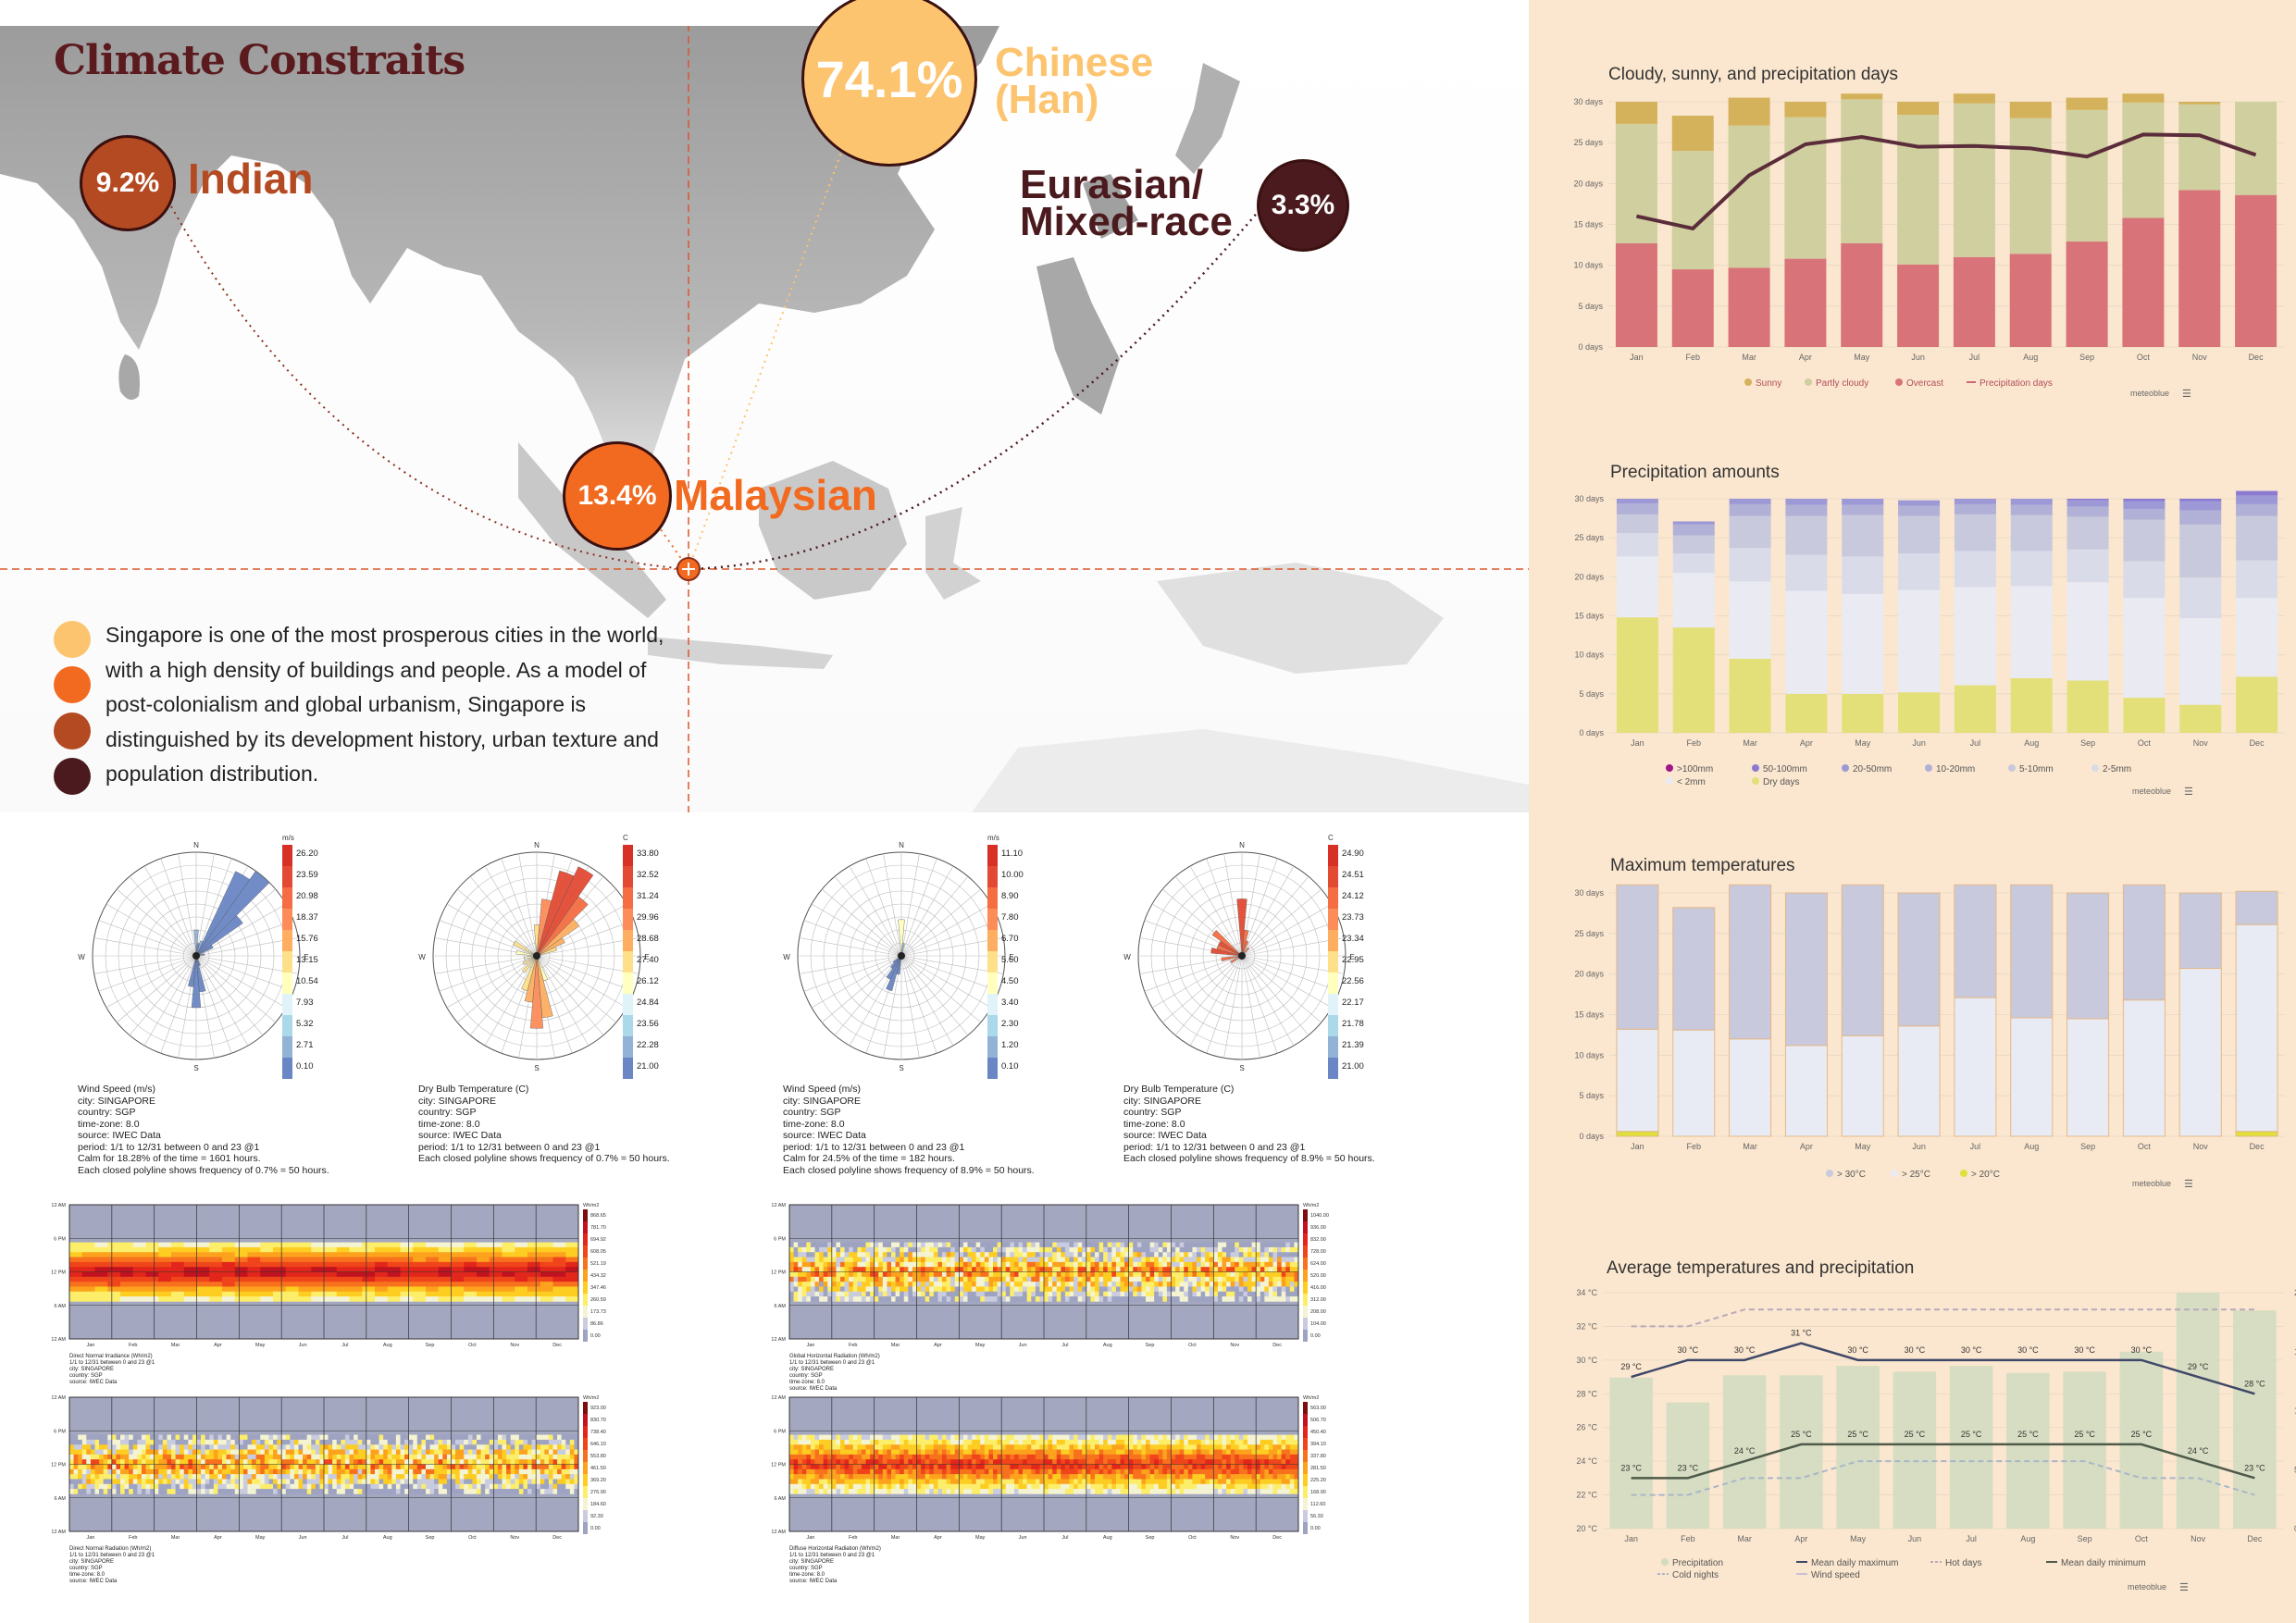 This screenshot has height=1623, width=2296. I want to click on rose-spoke, so click(935, 916).